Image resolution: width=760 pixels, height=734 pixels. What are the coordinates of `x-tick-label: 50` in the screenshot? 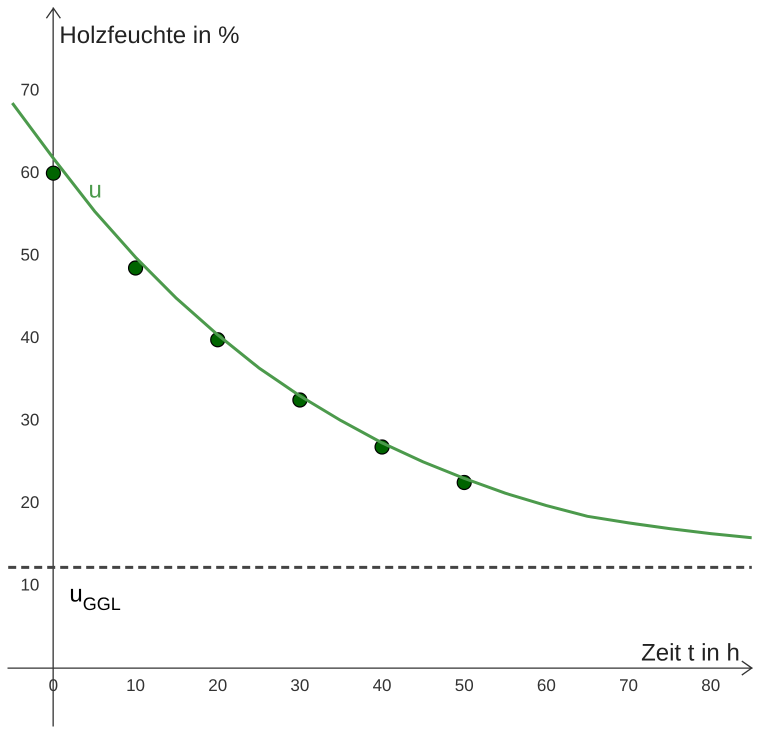 It's located at (464, 686).